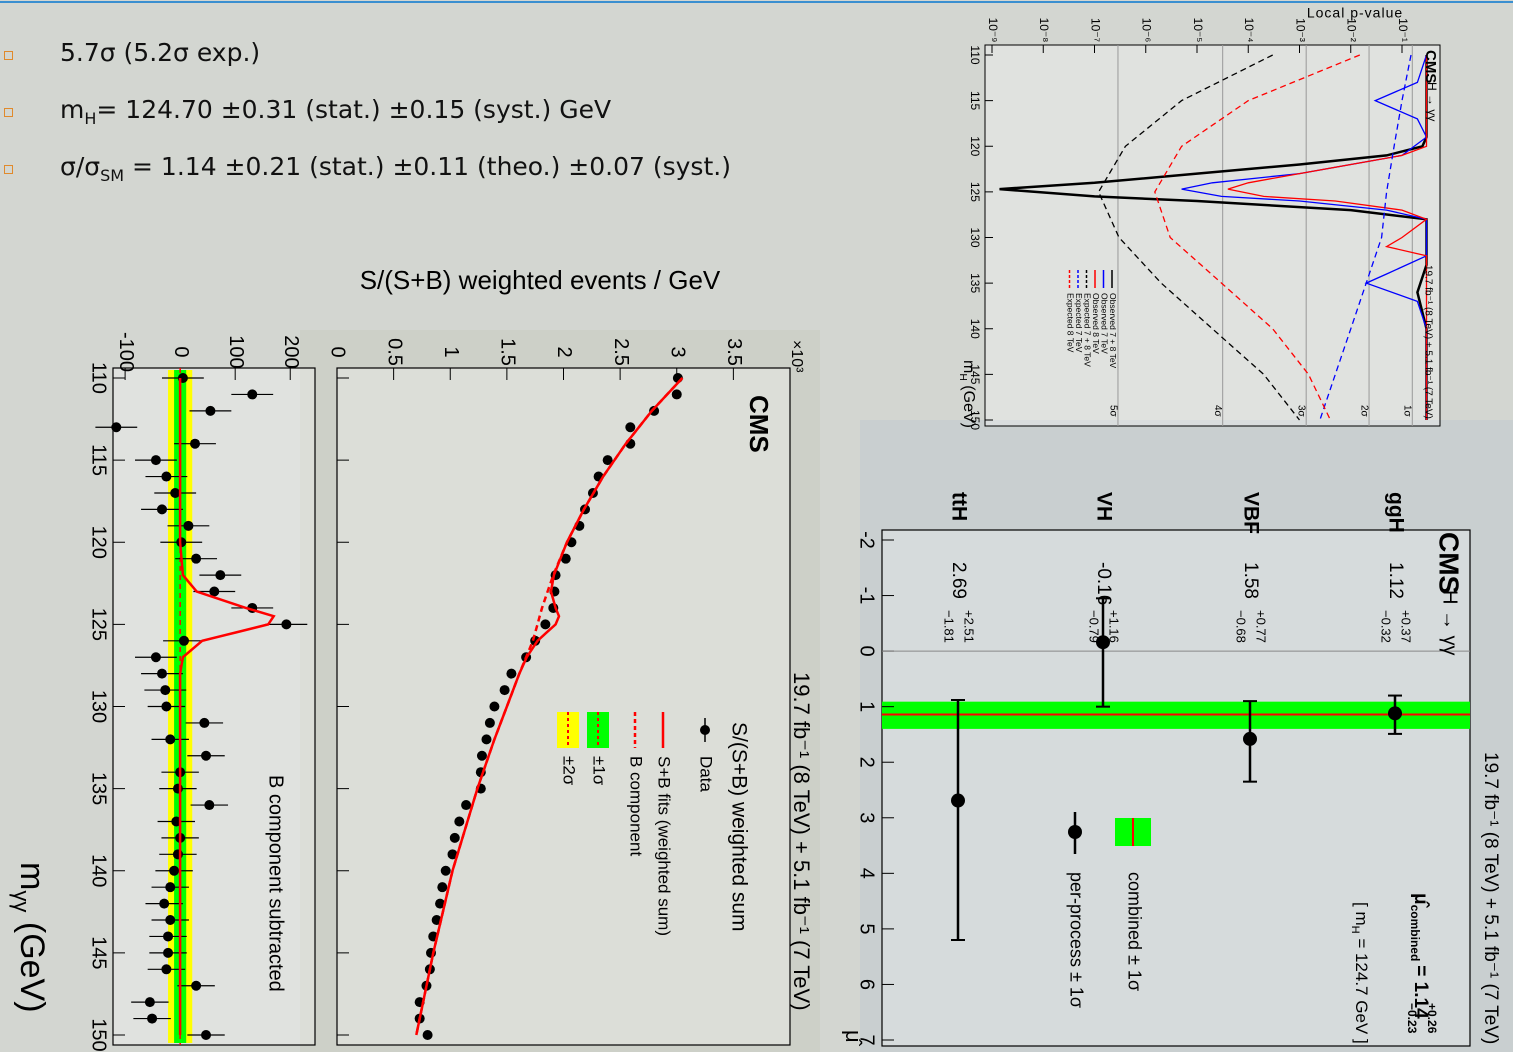  What do you see at coordinates (1249, 30) in the screenshot?
I see `y-tick-label: 10⁻⁴` at bounding box center [1249, 30].